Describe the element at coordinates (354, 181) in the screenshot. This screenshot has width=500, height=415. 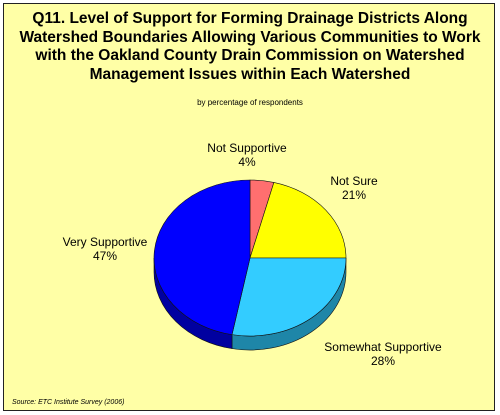
I see `slice-label: Not Sure` at that location.